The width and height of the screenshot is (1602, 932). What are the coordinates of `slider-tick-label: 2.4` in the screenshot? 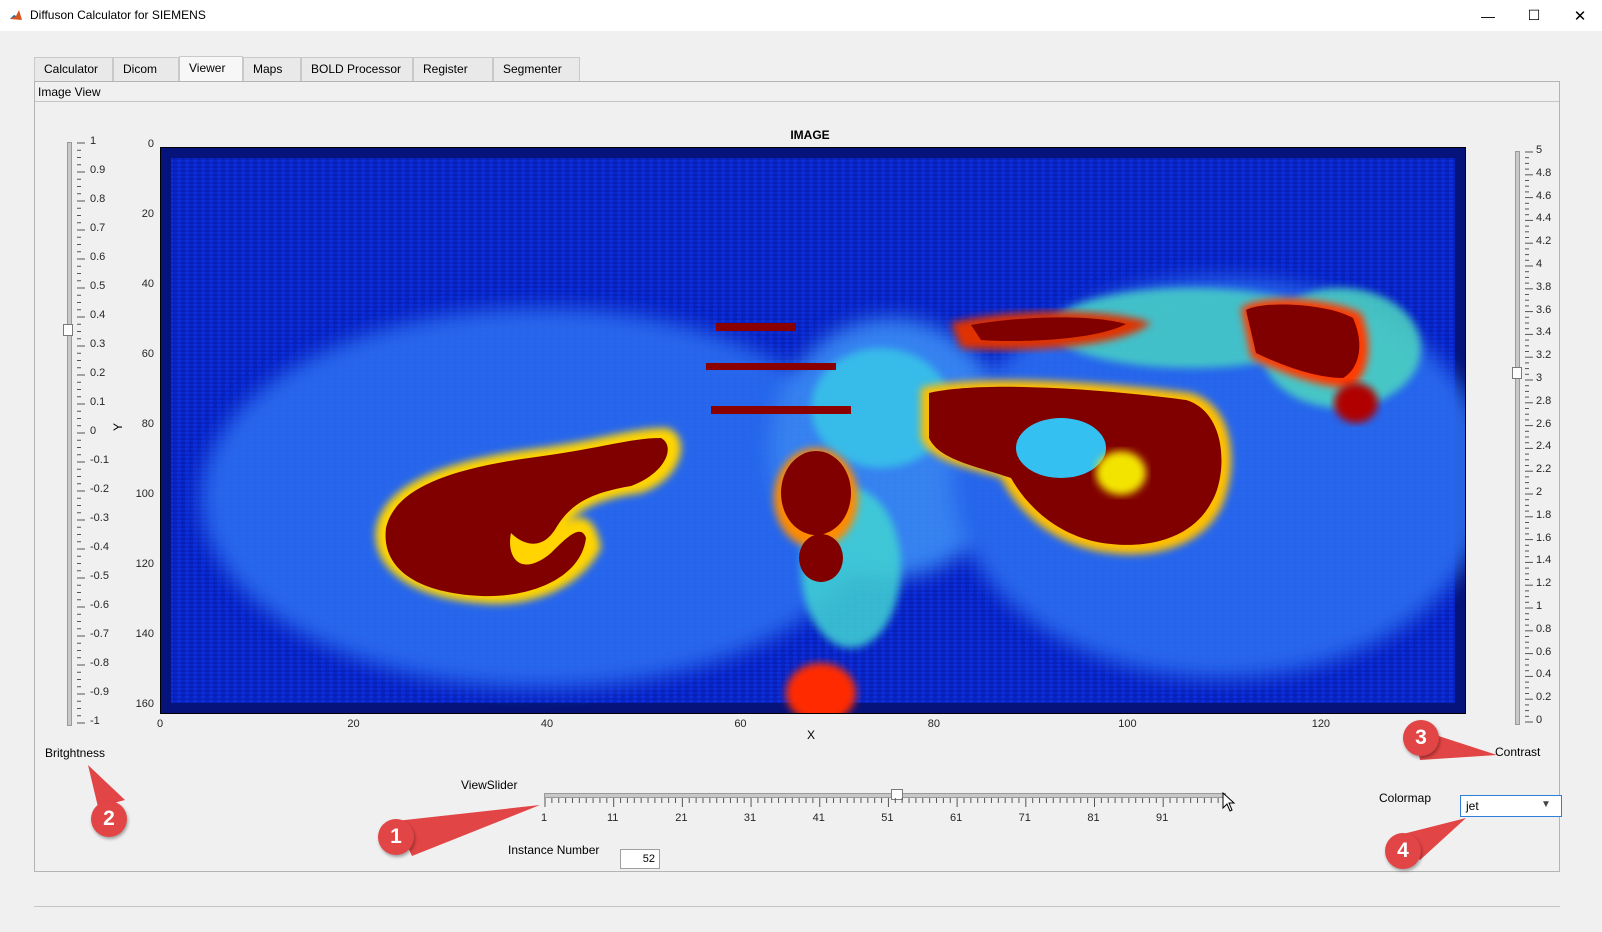 It's located at (1544, 446).